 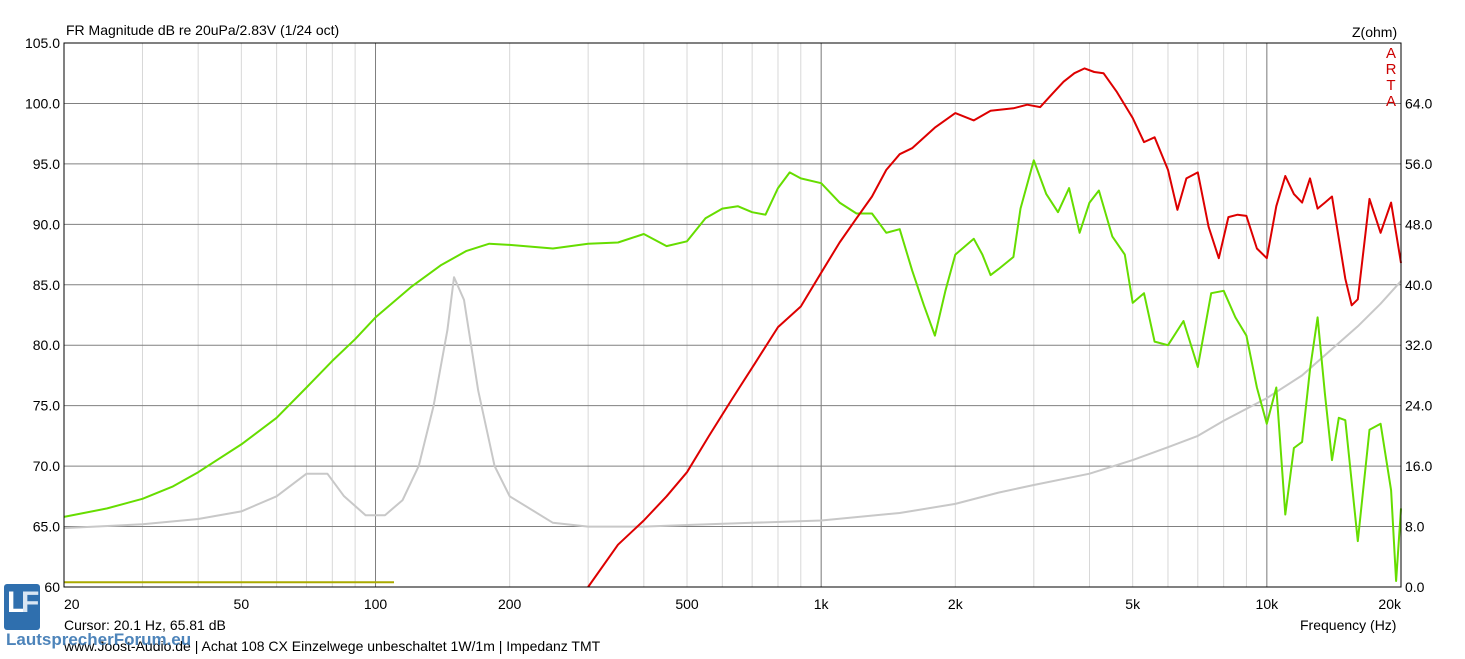 I want to click on y-tick-label: 95.0, so click(x=46, y=164).